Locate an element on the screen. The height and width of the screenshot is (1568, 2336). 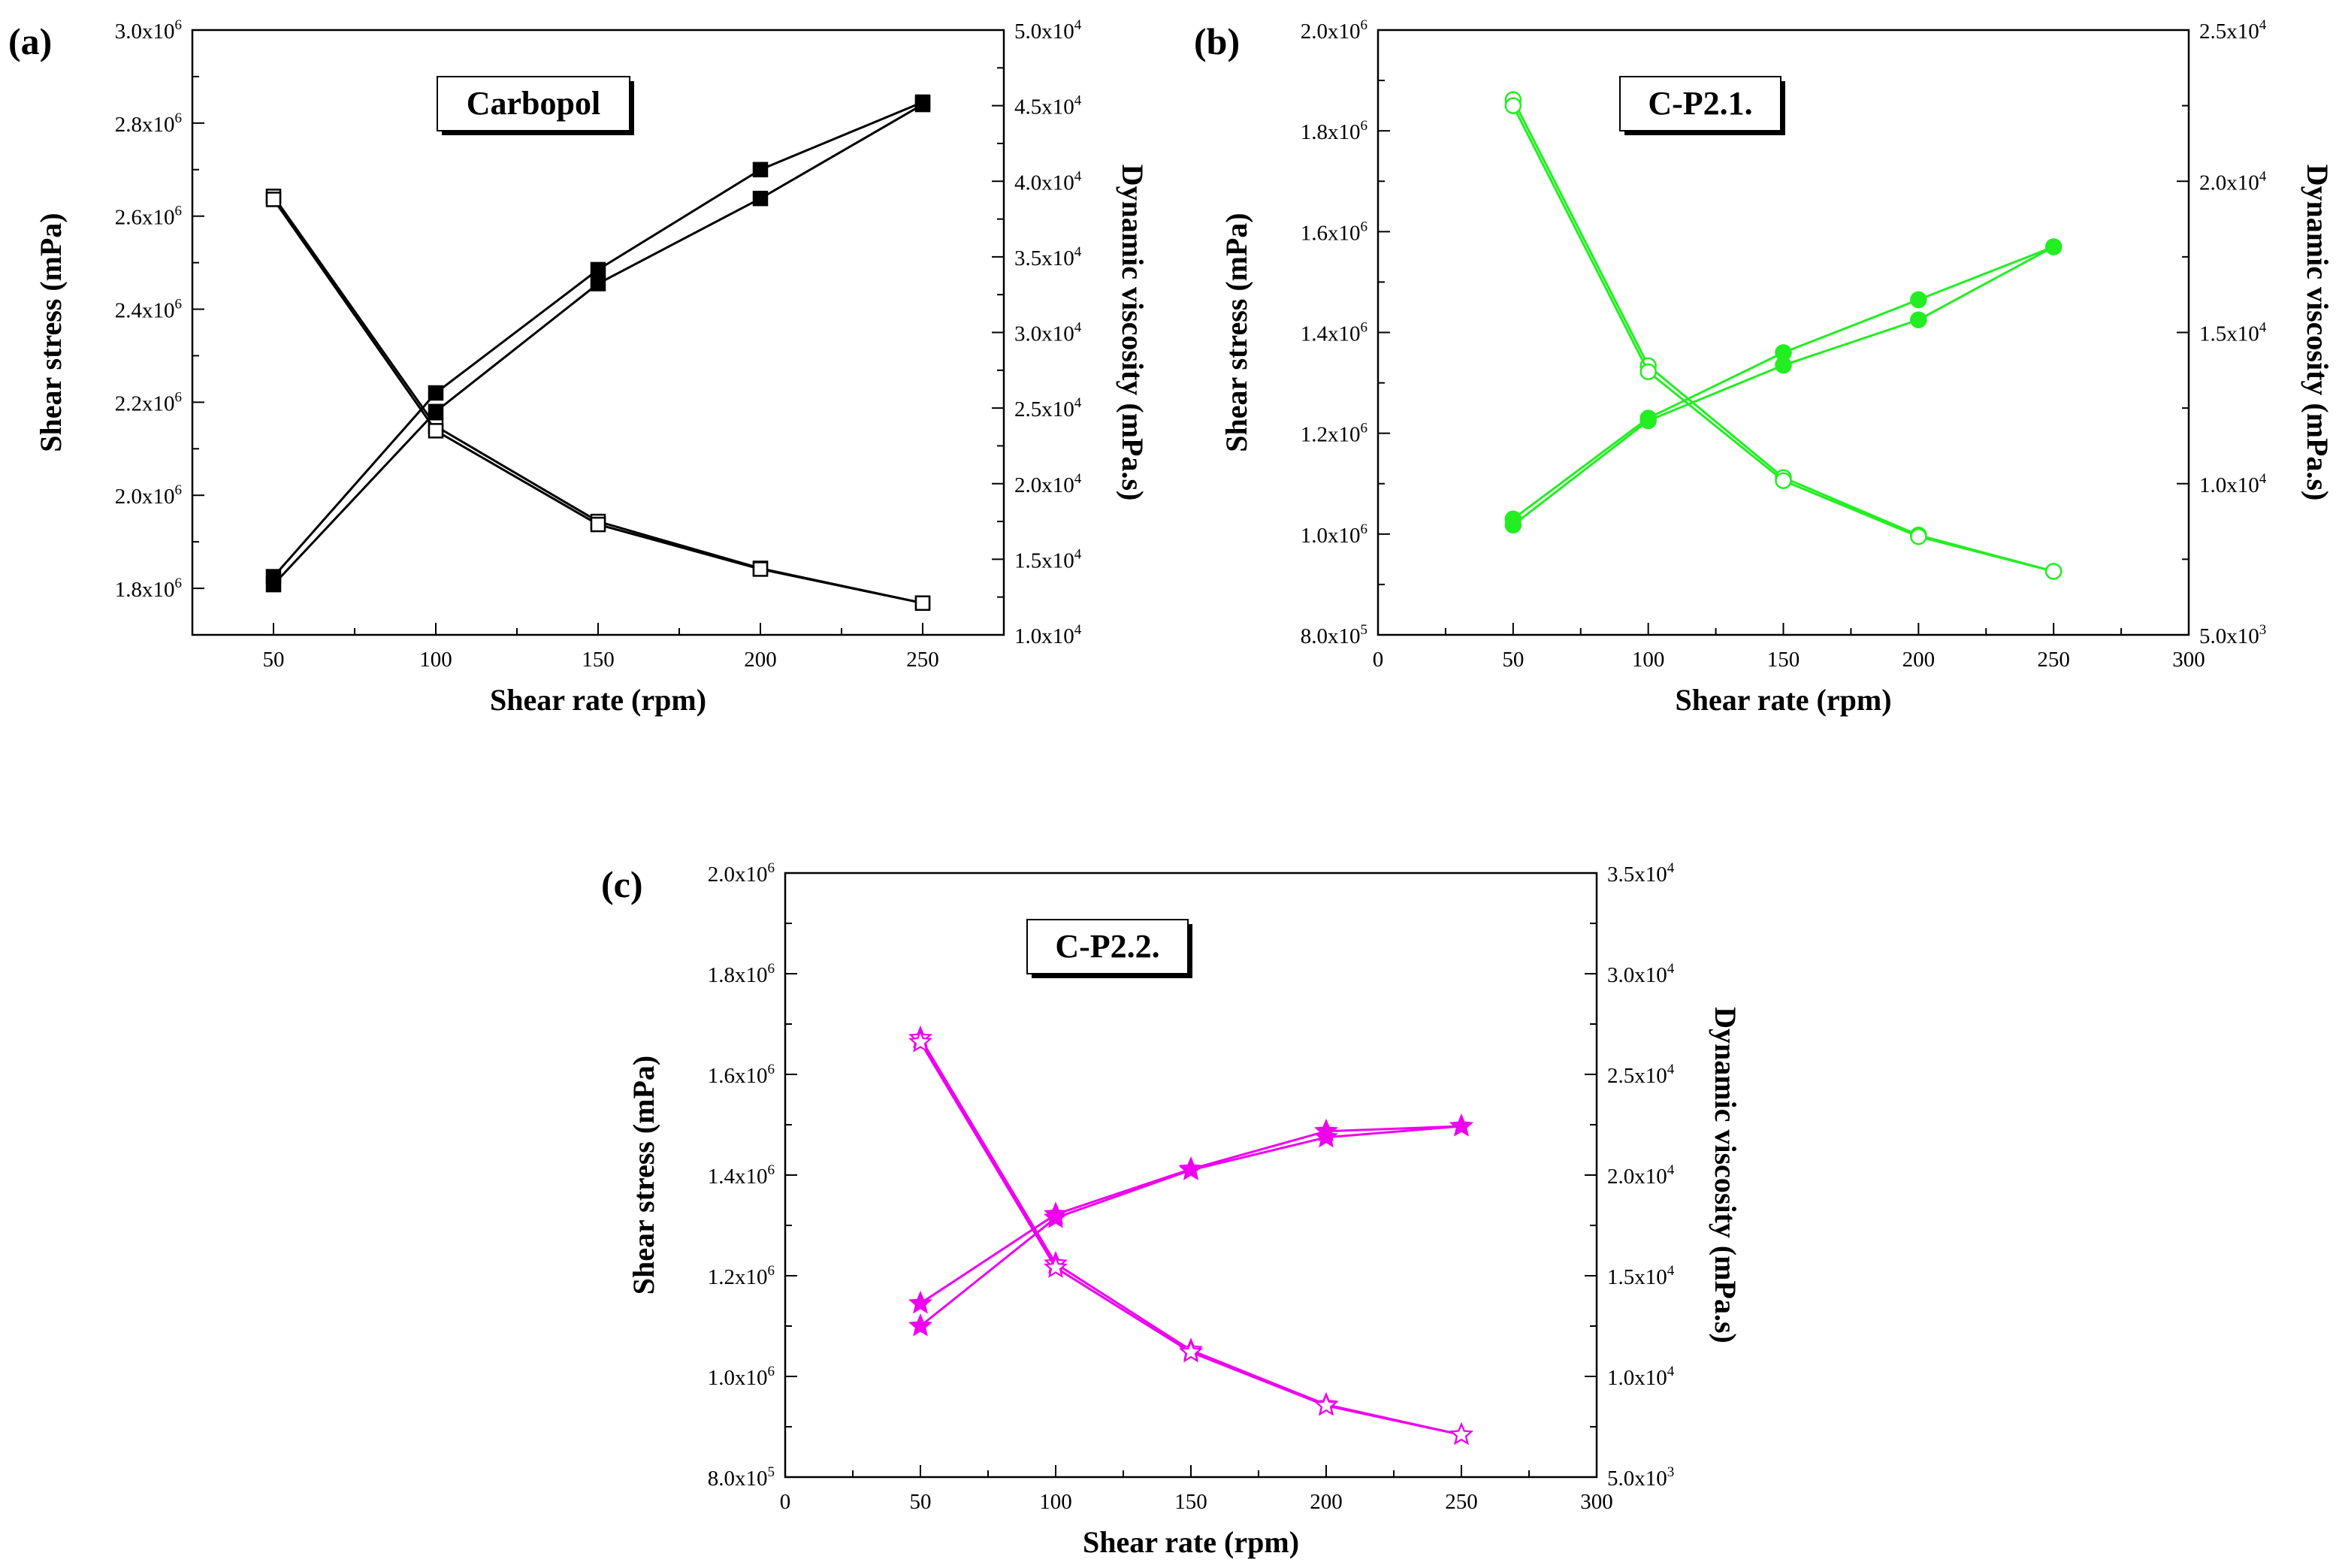
y-tick-label: 1.2x10⁶ is located at coordinates (1334, 434).